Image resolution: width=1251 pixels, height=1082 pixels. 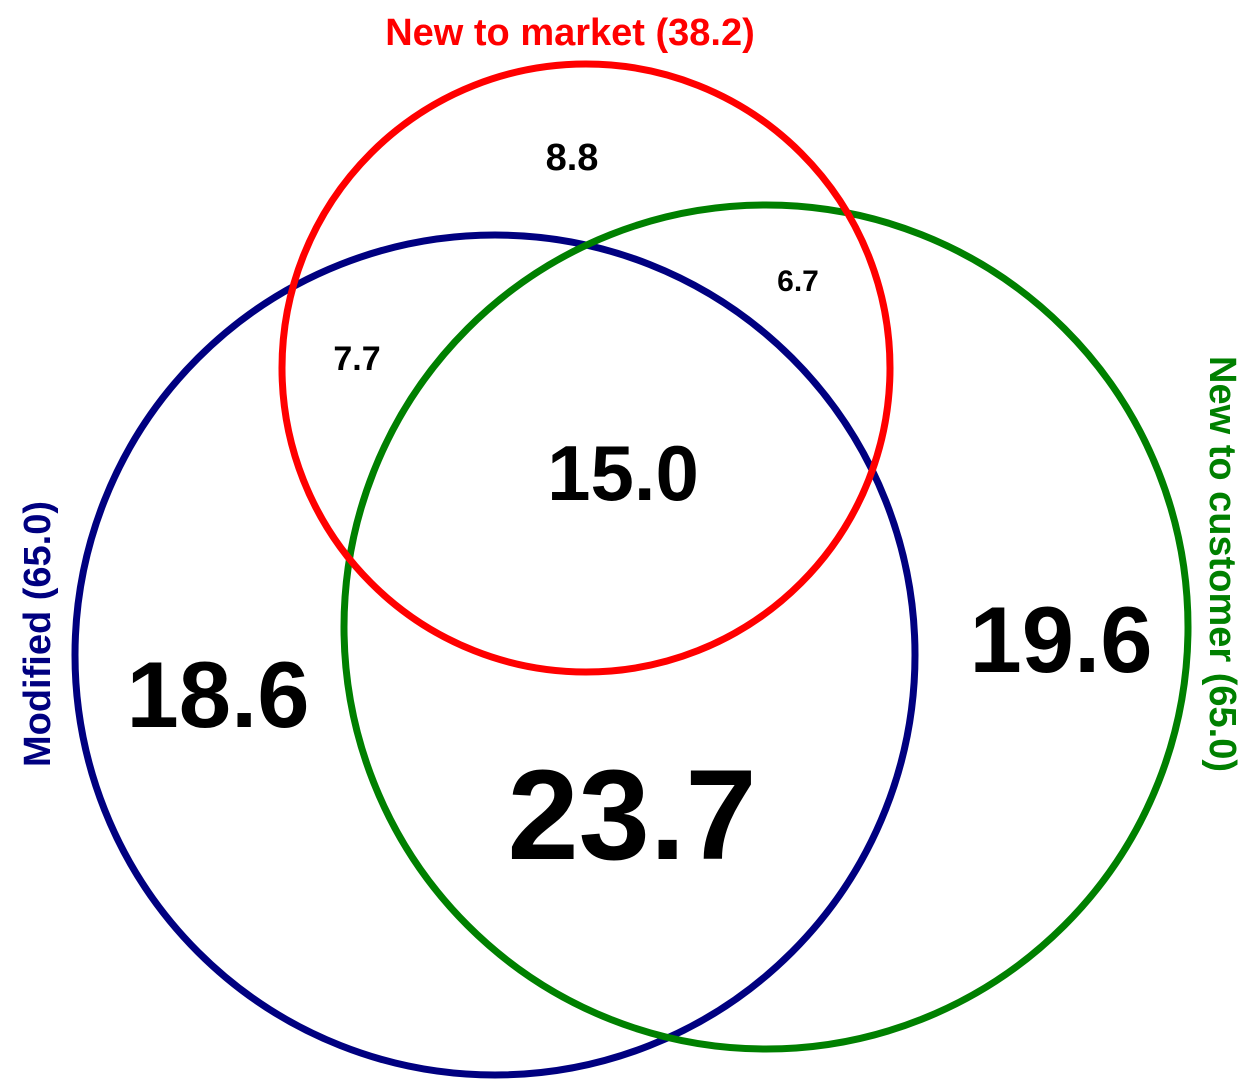 I want to click on modified-label: Modified (65.0), so click(x=38, y=634).